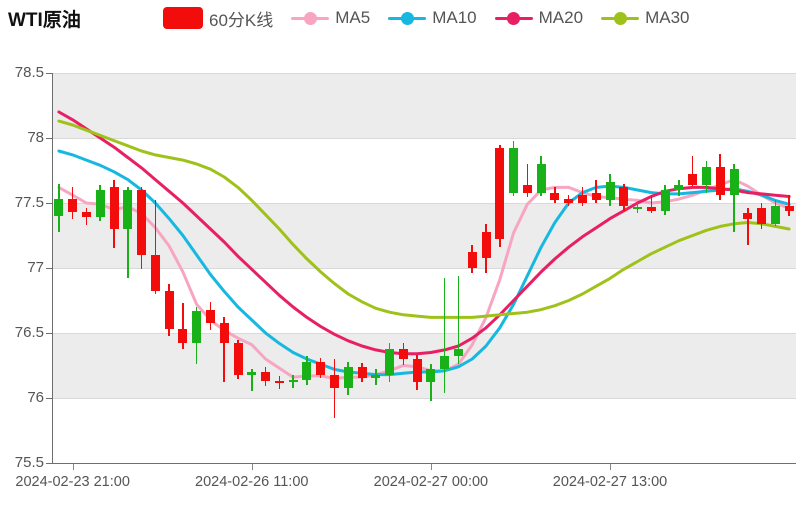 Image resolution: width=800 pixels, height=505 pixels. Describe the element at coordinates (454, 17) in the screenshot. I see `legend-label: MA10` at that location.